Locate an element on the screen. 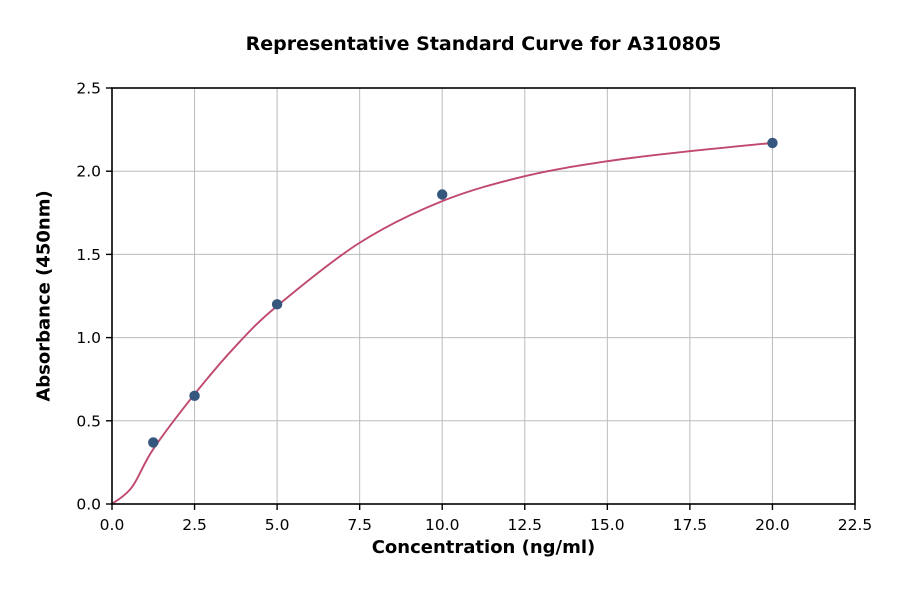 The width and height of the screenshot is (900, 594). y-tick-label: 0.5 is located at coordinates (88, 421).